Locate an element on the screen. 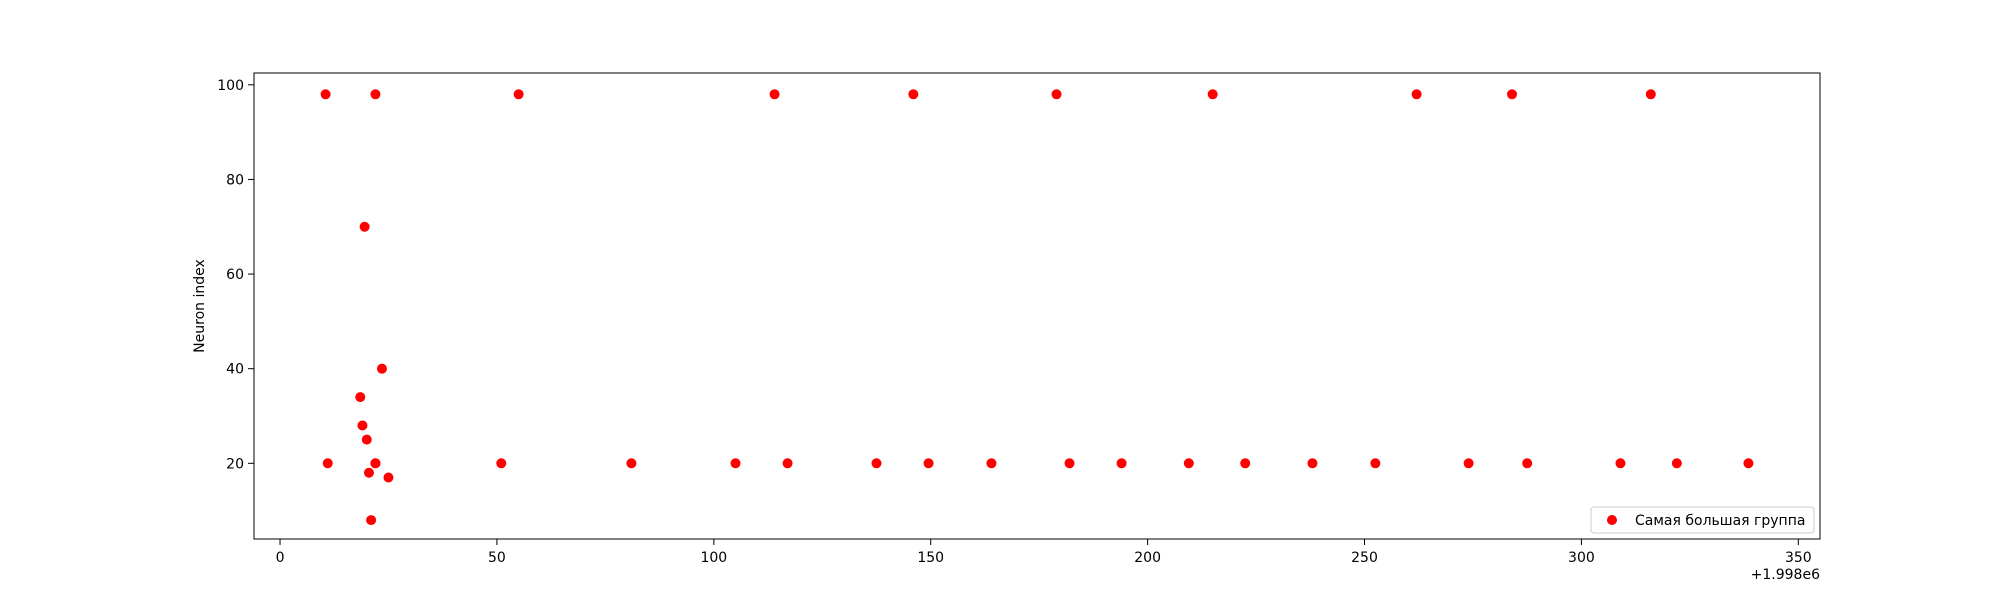 The image size is (2000, 604). x-tick-label: 150 is located at coordinates (930, 558).